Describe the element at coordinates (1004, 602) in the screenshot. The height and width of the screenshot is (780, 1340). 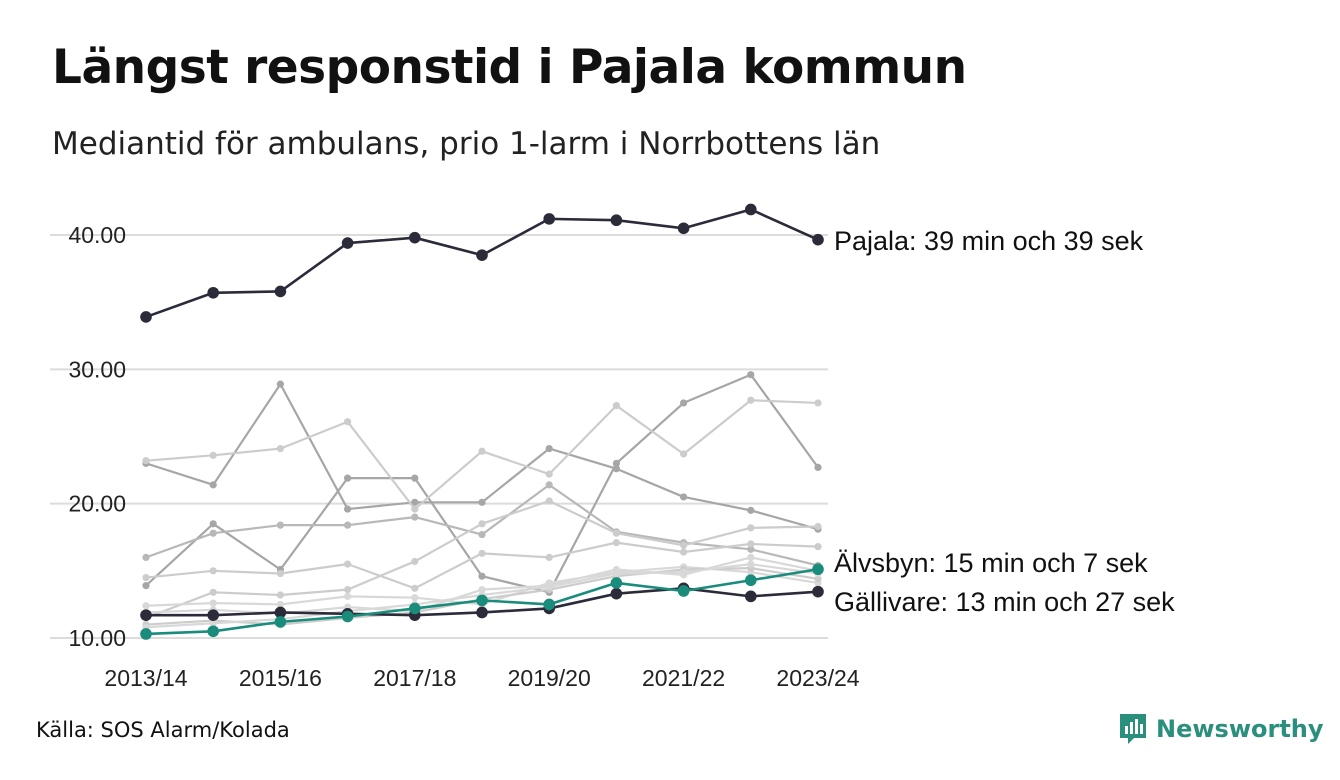
I see `end-label-gällivare: Gällivare: 13 min och 27 sek` at that location.